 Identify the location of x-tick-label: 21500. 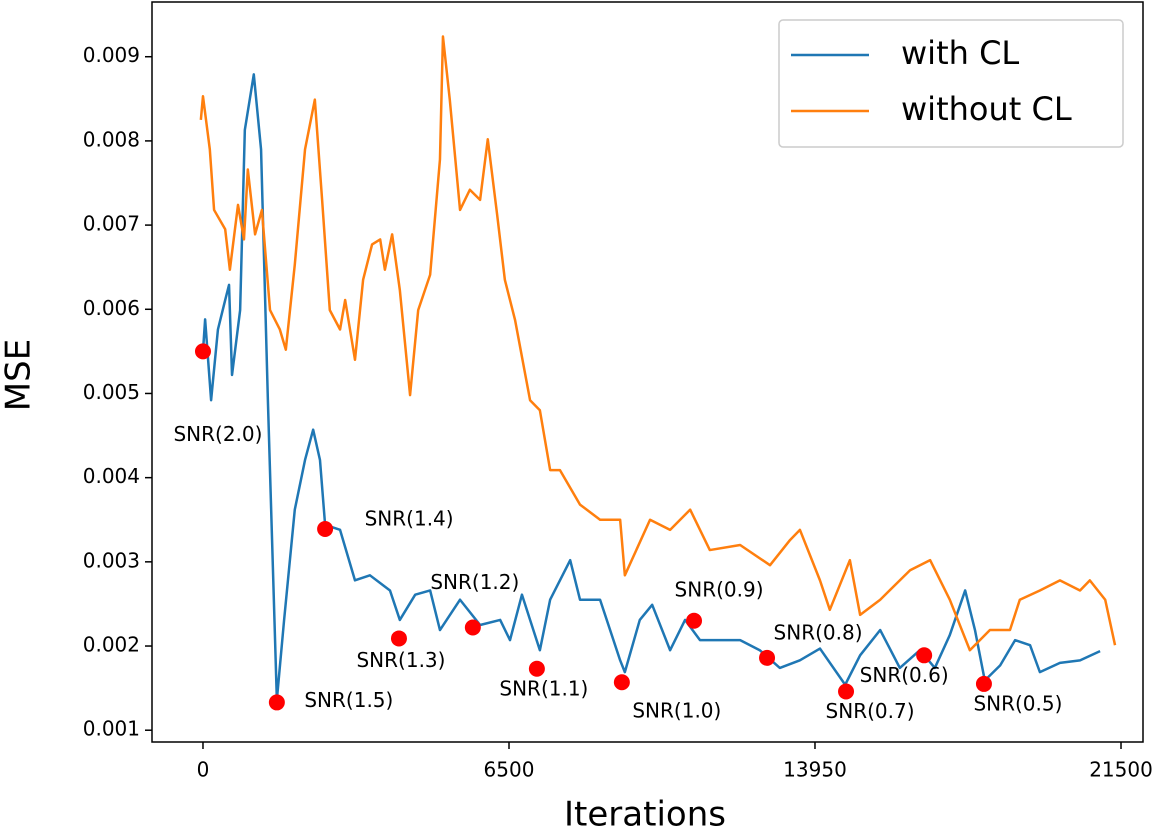
(1121, 770).